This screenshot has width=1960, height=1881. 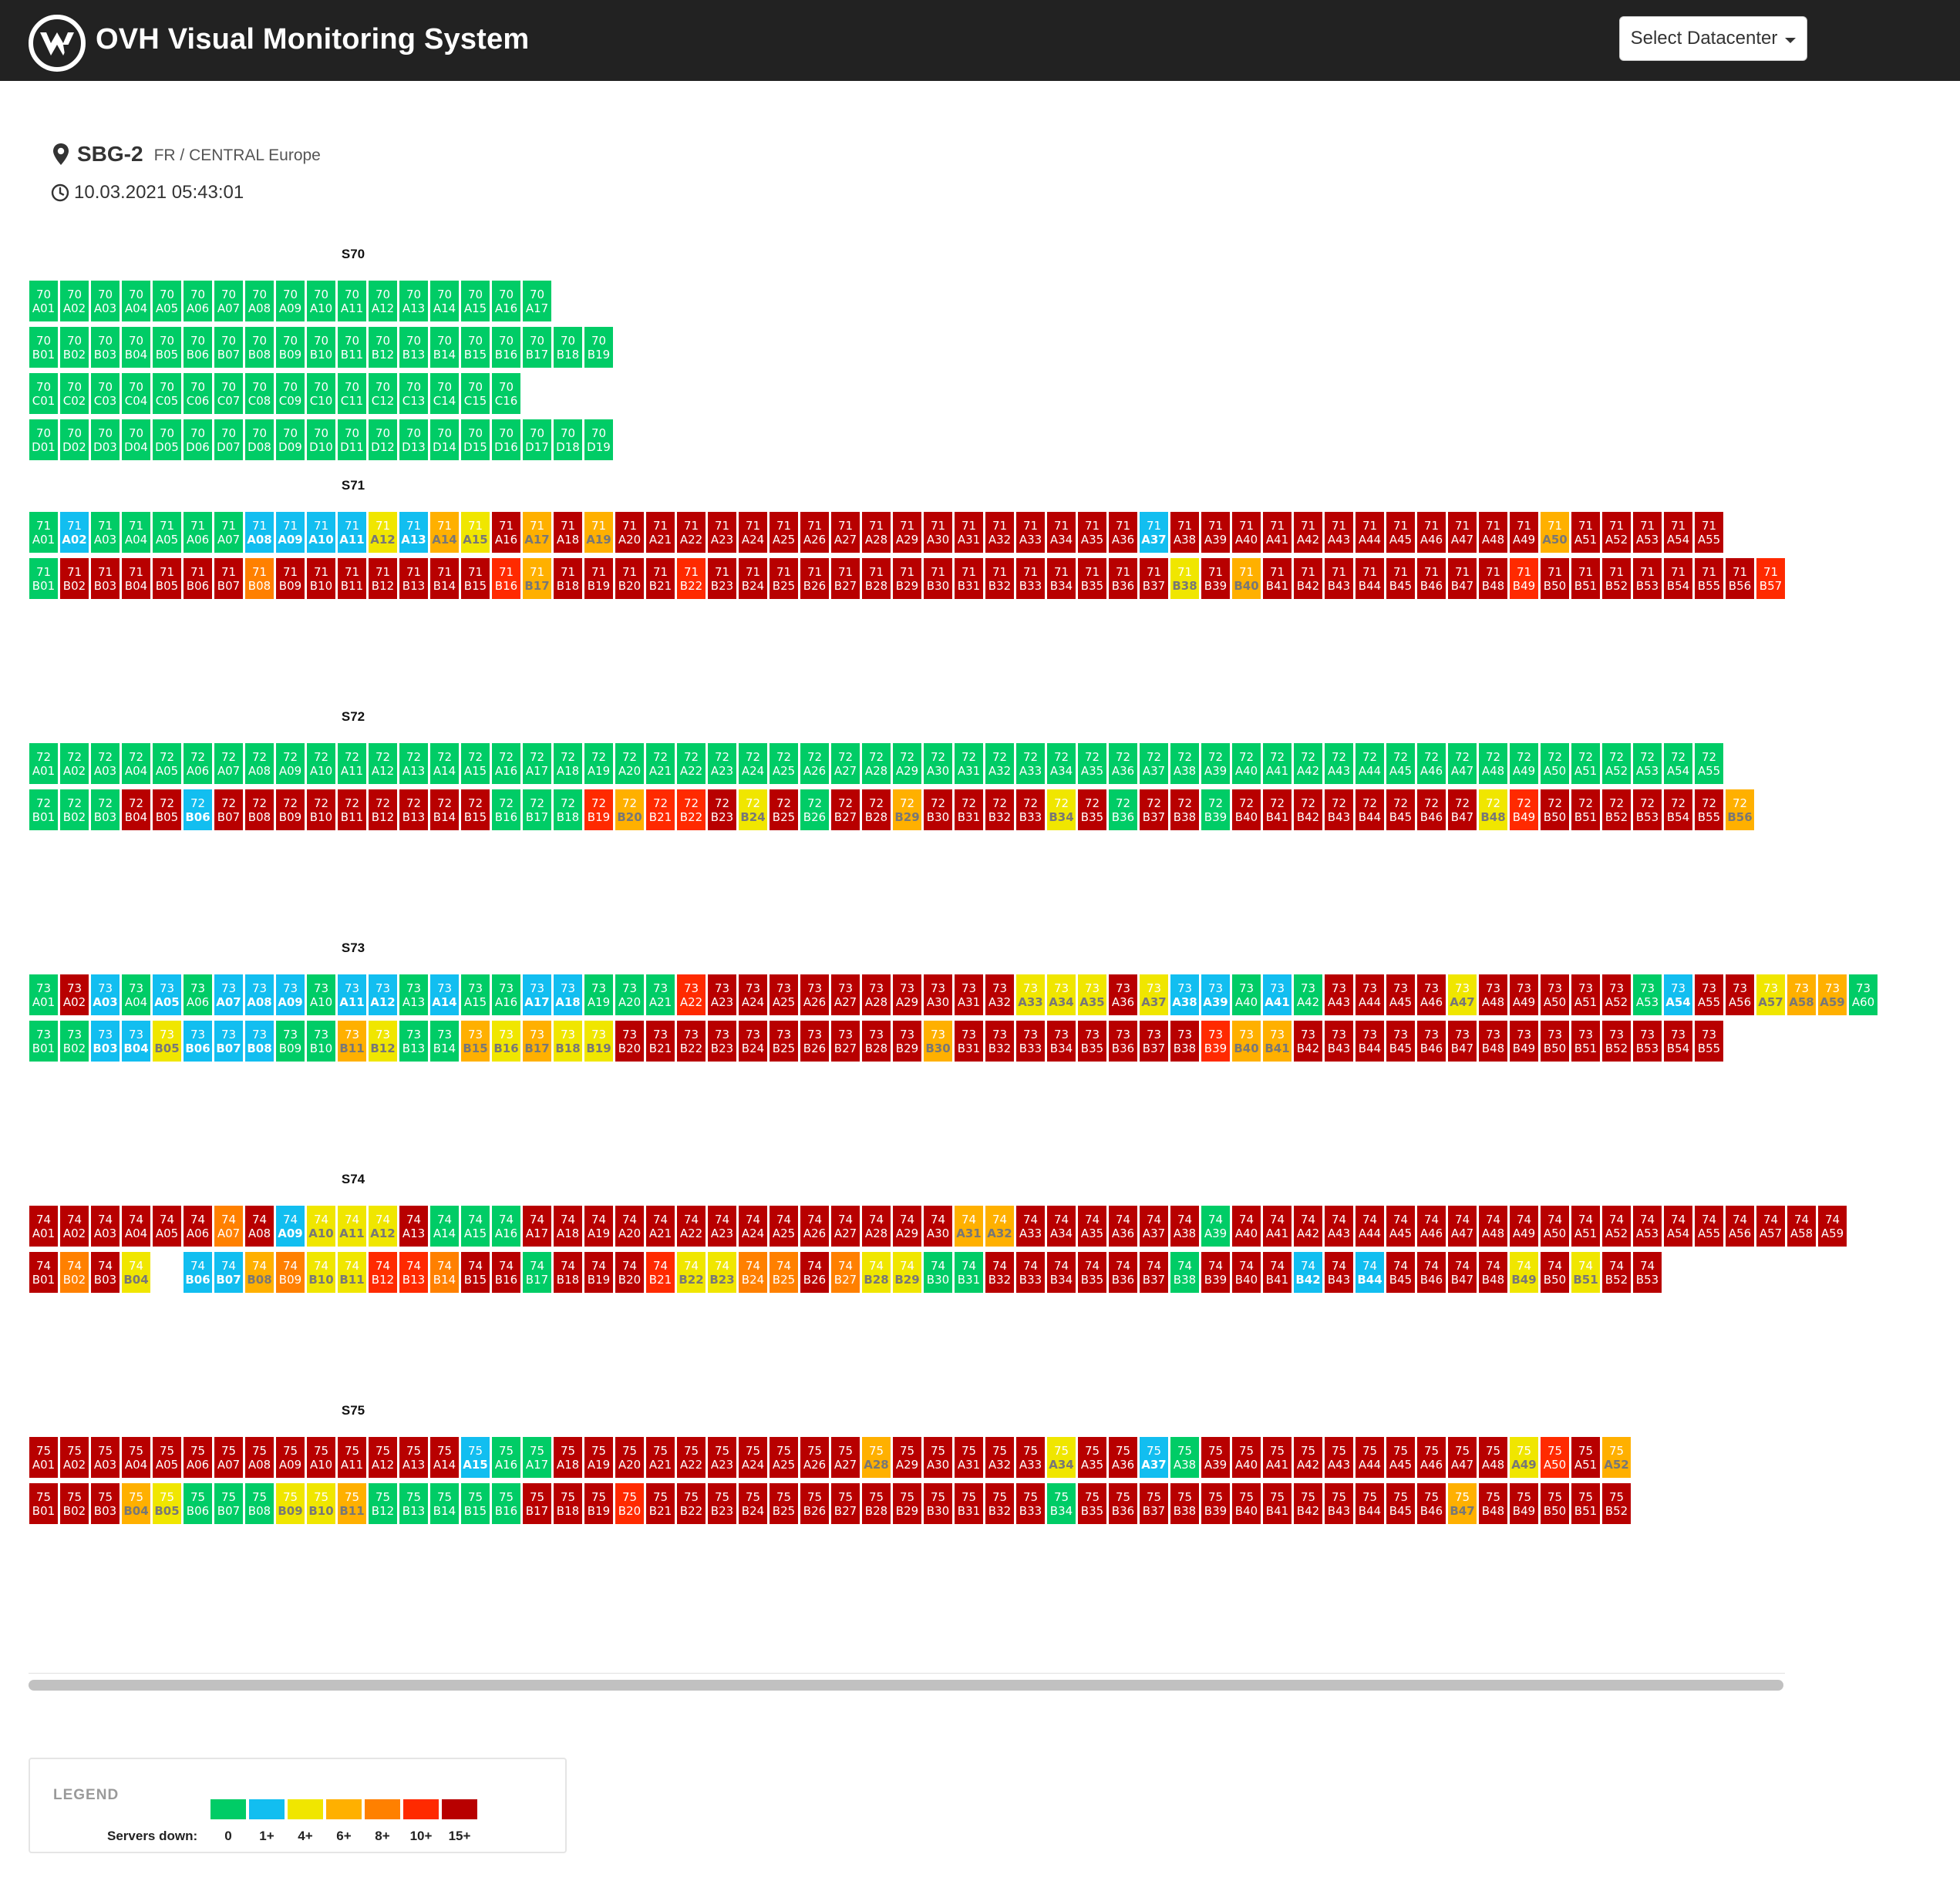 What do you see at coordinates (753, 1041) in the screenshot?
I see `rack-cell: 73 B24` at bounding box center [753, 1041].